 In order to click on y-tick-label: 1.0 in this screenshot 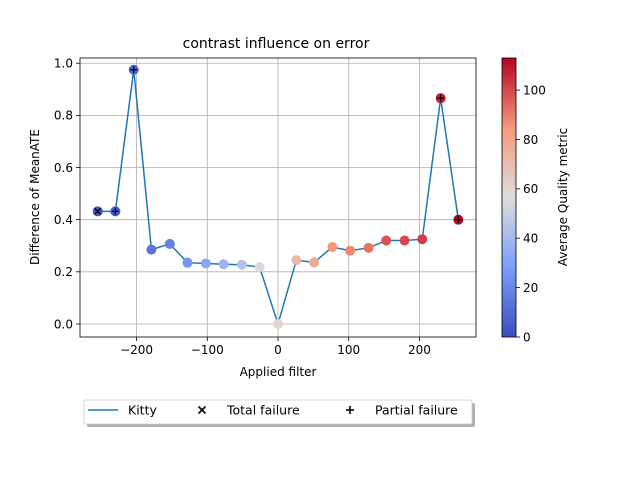, I will do `click(63, 64)`.